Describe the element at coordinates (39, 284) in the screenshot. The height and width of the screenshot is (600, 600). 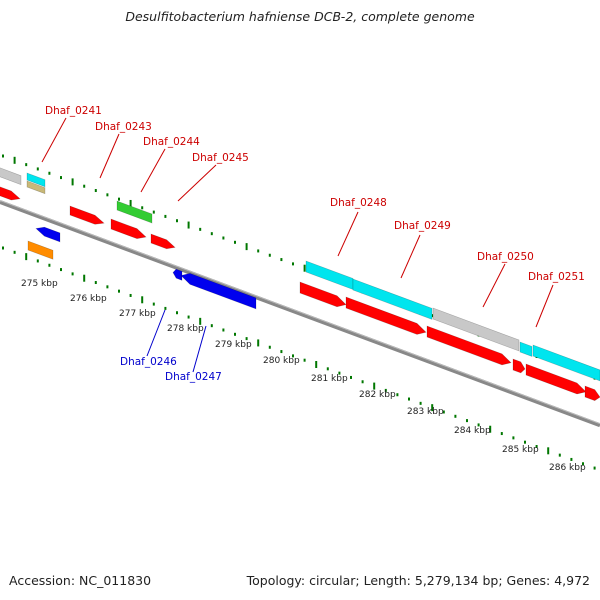
I see `scale-label: 275 kbp` at that location.